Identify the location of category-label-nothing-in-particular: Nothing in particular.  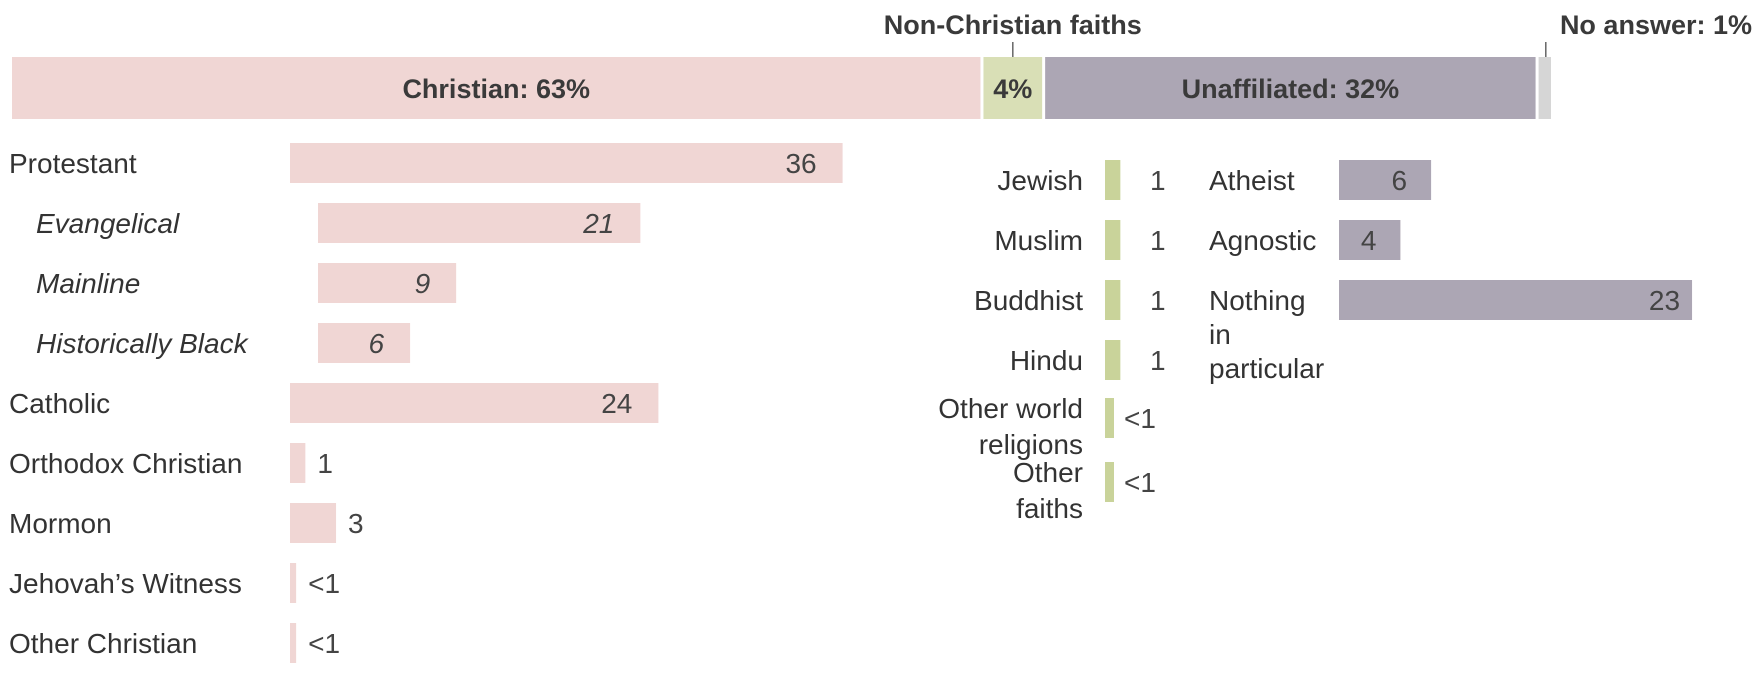
(1266, 334).